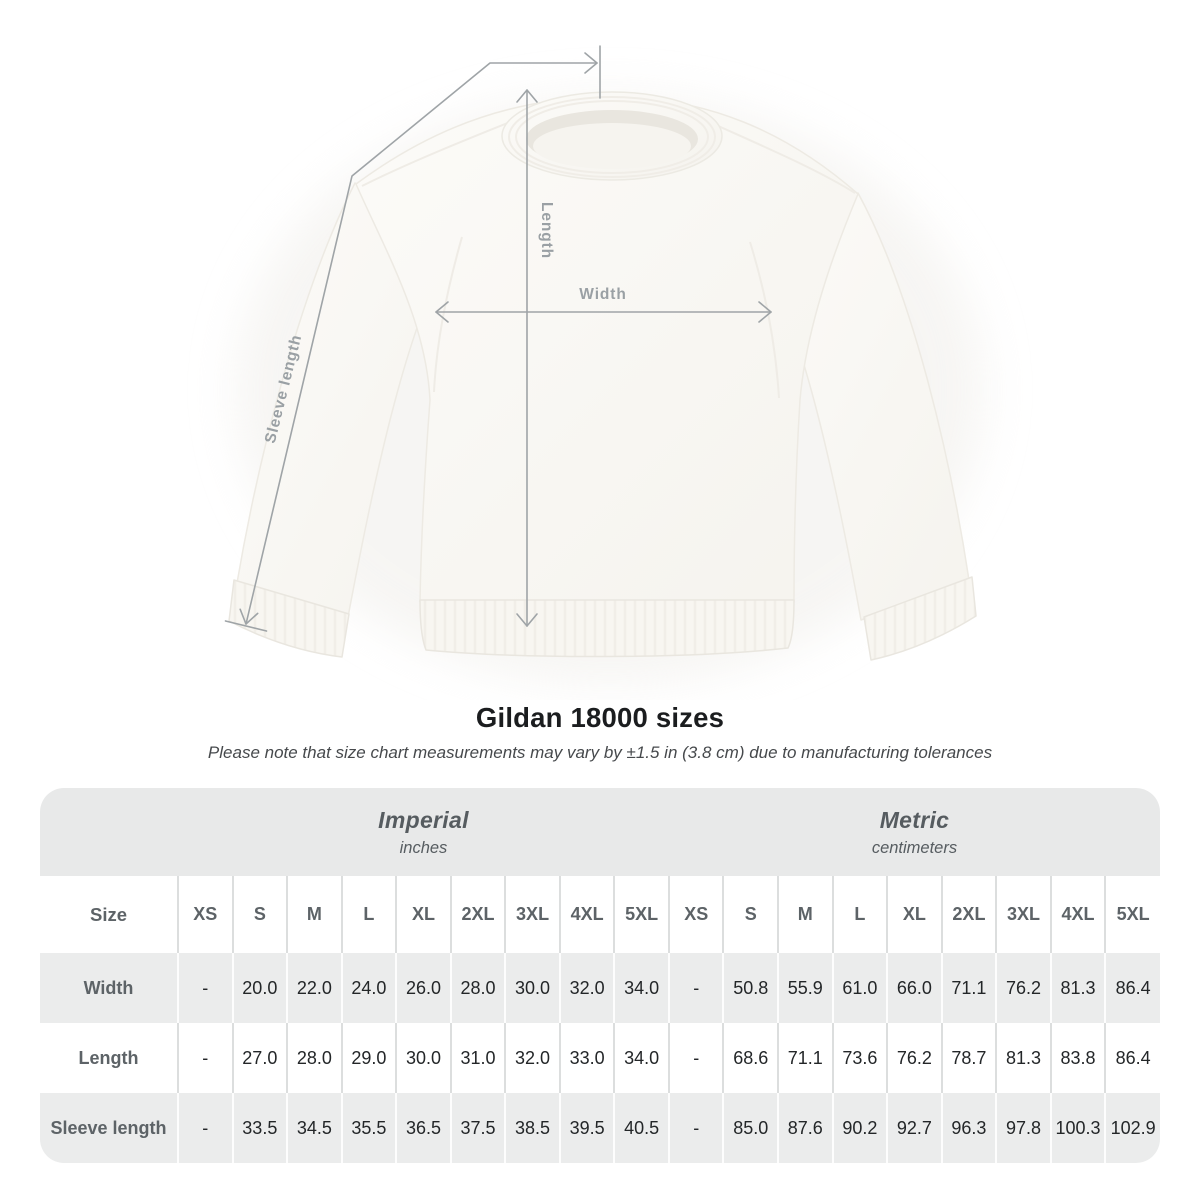 This screenshot has height=1200, width=1200. I want to click on cuff-tick, so click(246, 626).